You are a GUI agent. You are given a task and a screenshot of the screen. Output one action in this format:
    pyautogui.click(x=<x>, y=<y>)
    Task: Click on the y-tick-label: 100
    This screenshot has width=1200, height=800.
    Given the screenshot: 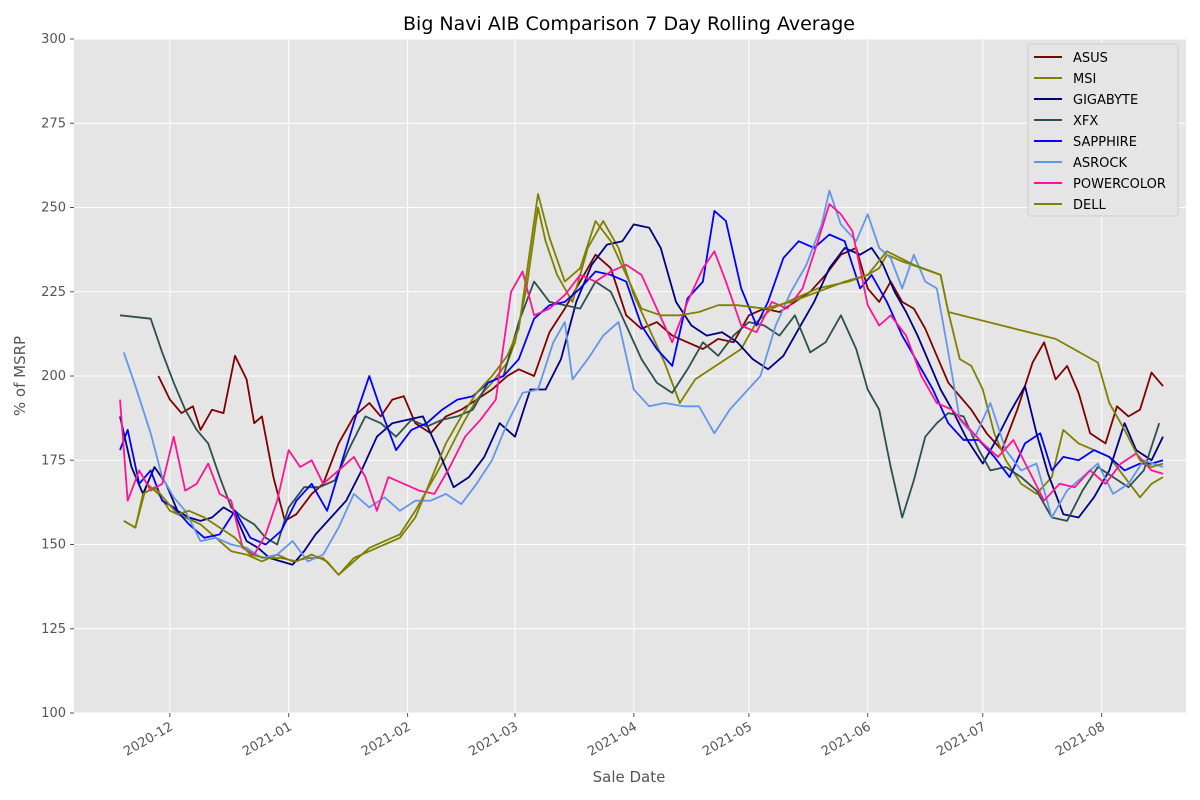 What is the action you would take?
    pyautogui.click(x=53, y=713)
    